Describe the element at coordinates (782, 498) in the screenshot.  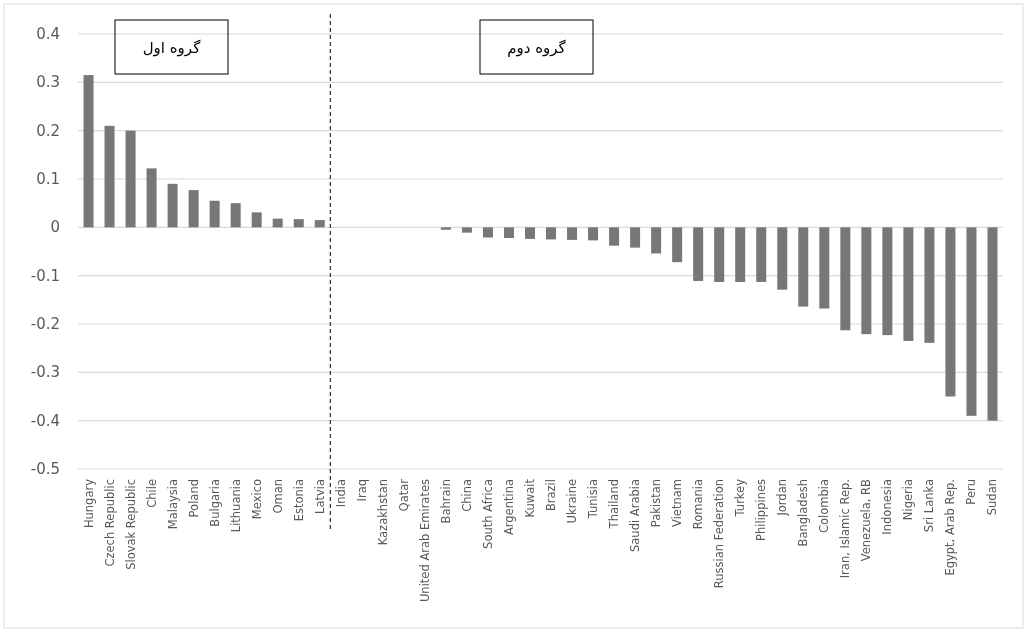
I see `x-tick-label: Jordan` at that location.